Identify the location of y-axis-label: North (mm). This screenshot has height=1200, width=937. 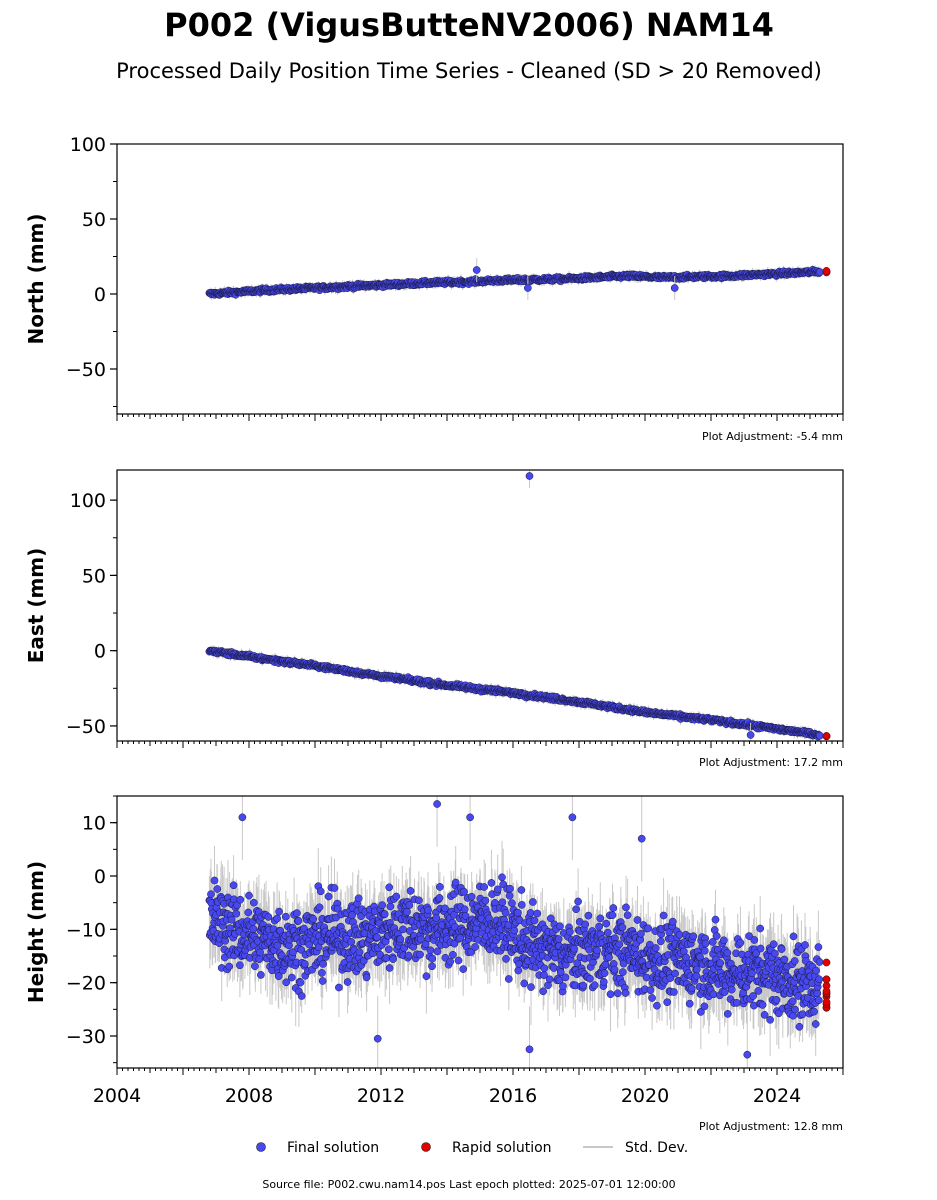
(36, 278).